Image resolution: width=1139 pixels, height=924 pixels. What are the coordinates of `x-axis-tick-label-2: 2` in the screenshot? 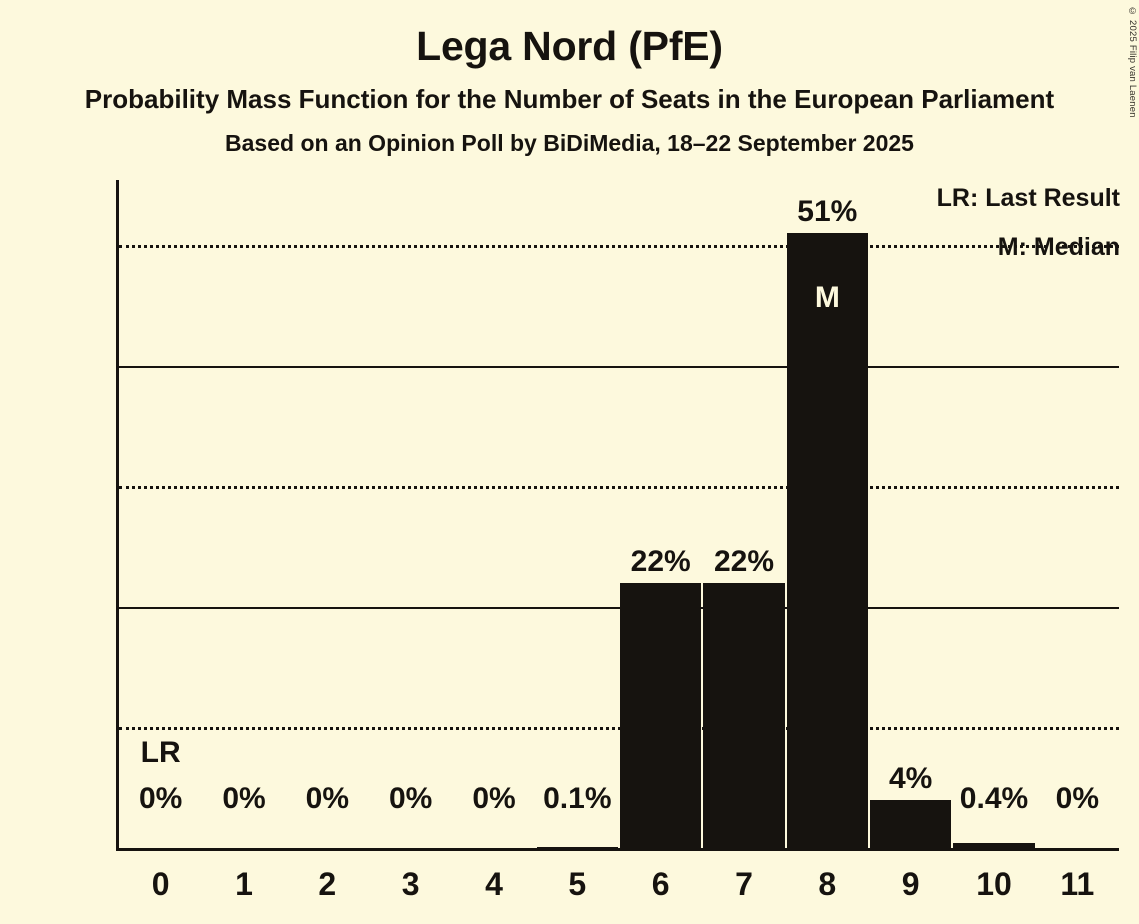 It's located at (327, 884).